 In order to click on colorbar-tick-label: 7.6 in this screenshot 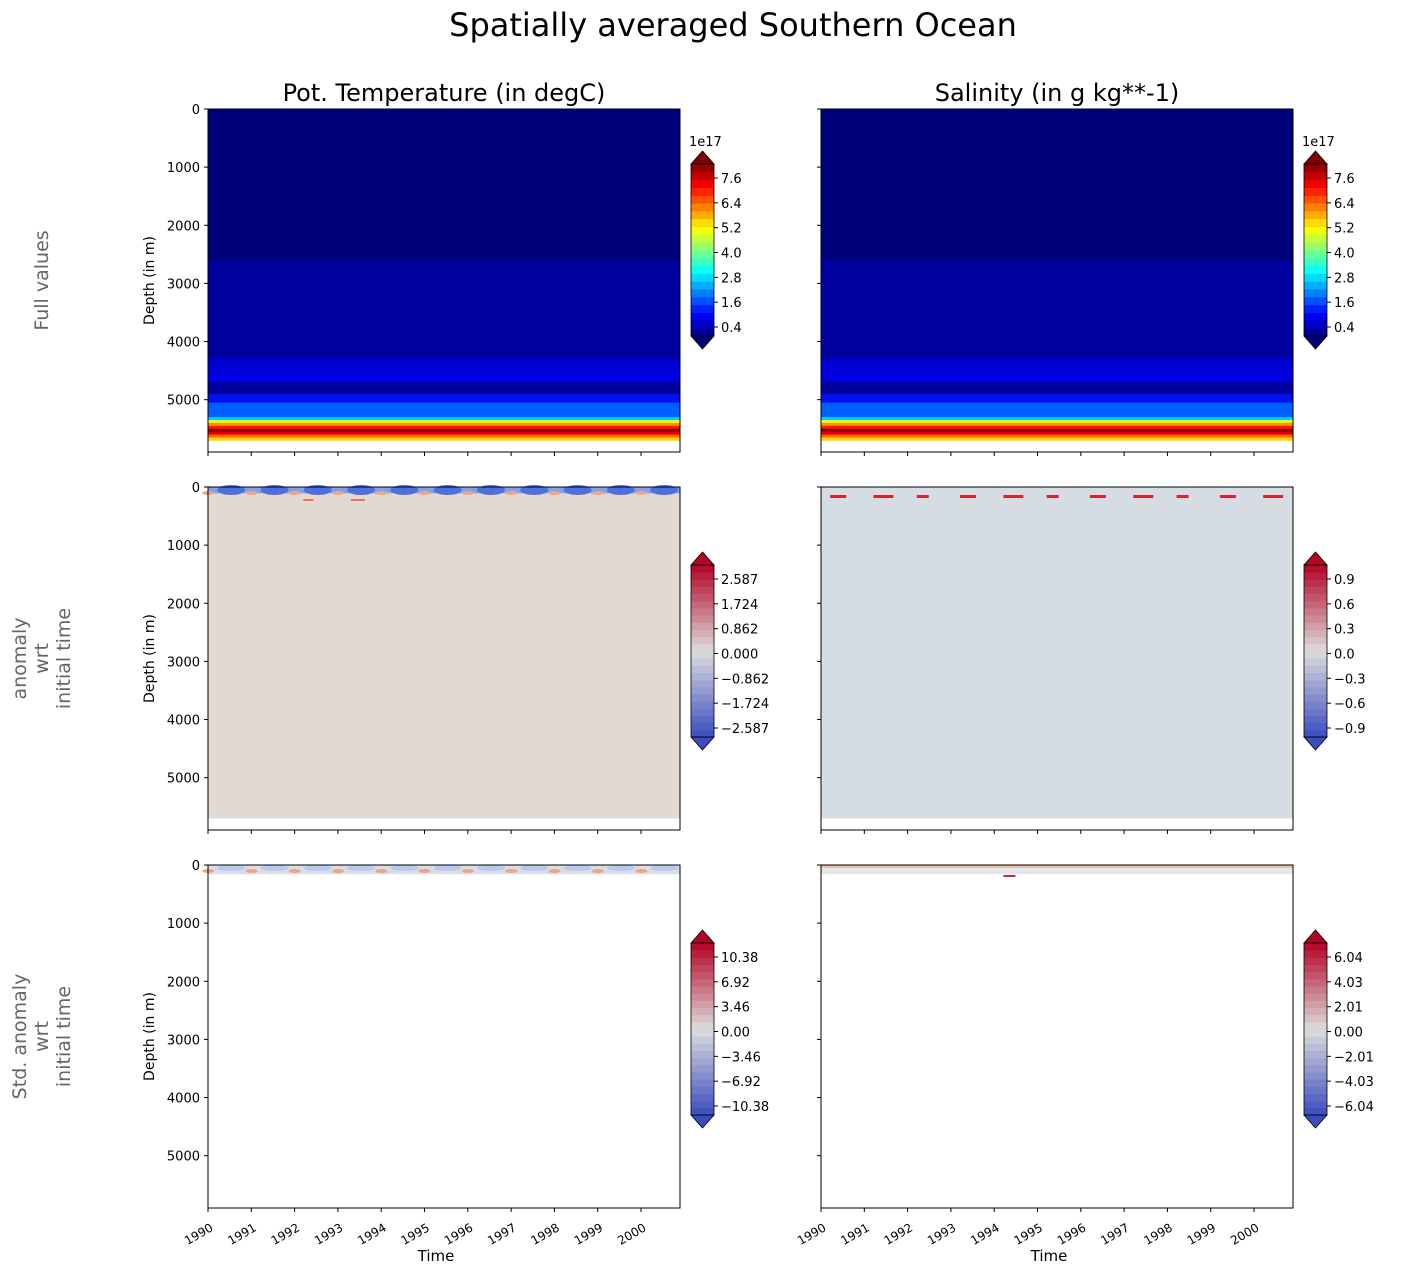, I will do `click(731, 179)`.